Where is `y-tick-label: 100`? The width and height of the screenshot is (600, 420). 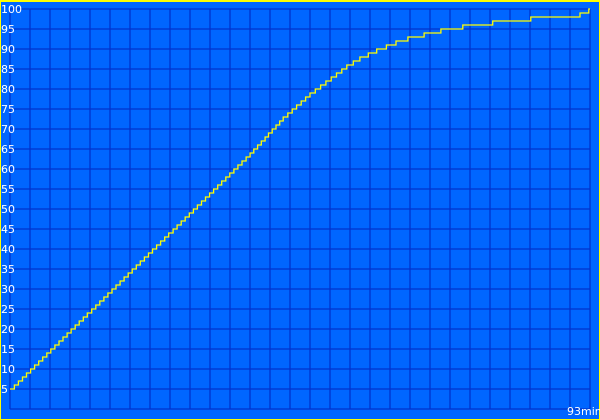
y-tick-label: 100 is located at coordinates (11, 9).